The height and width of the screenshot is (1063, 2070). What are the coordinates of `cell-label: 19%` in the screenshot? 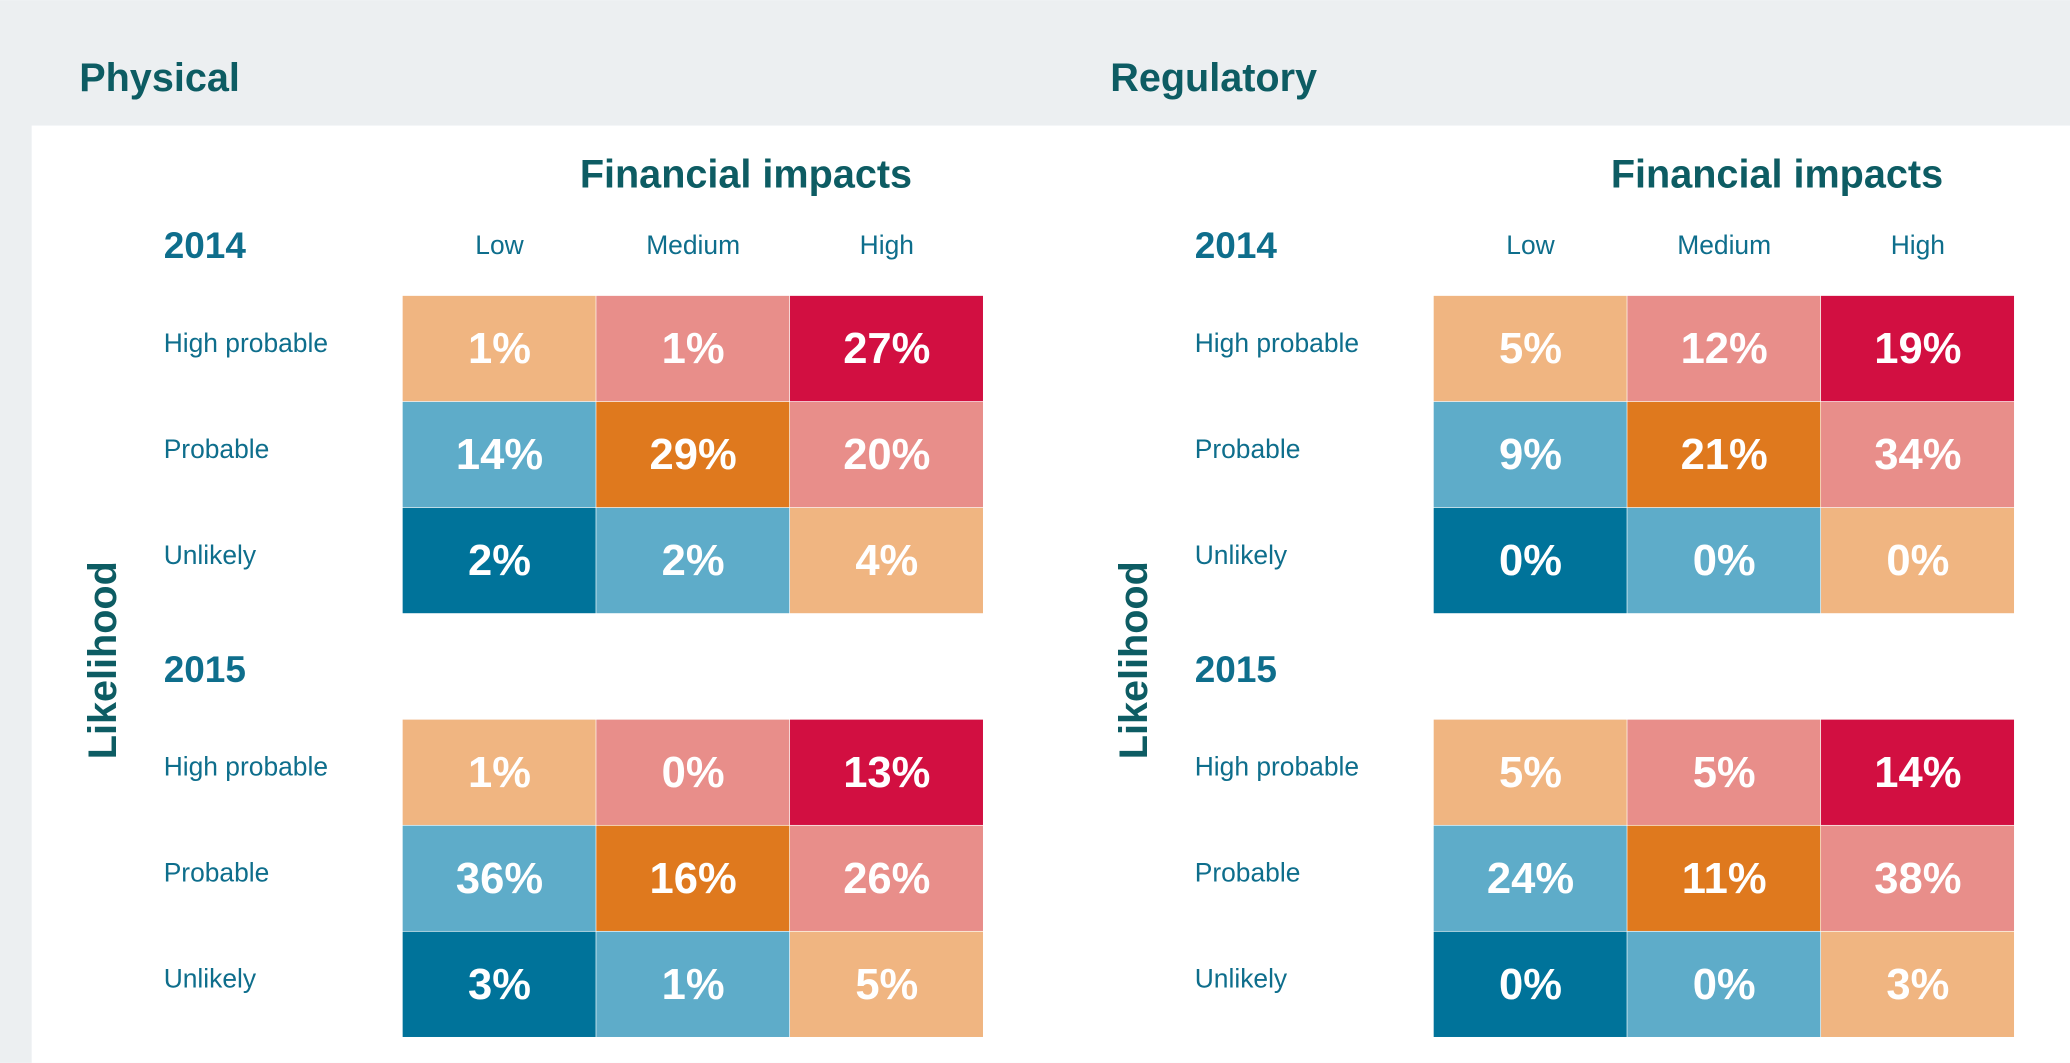 It's located at (1917, 349).